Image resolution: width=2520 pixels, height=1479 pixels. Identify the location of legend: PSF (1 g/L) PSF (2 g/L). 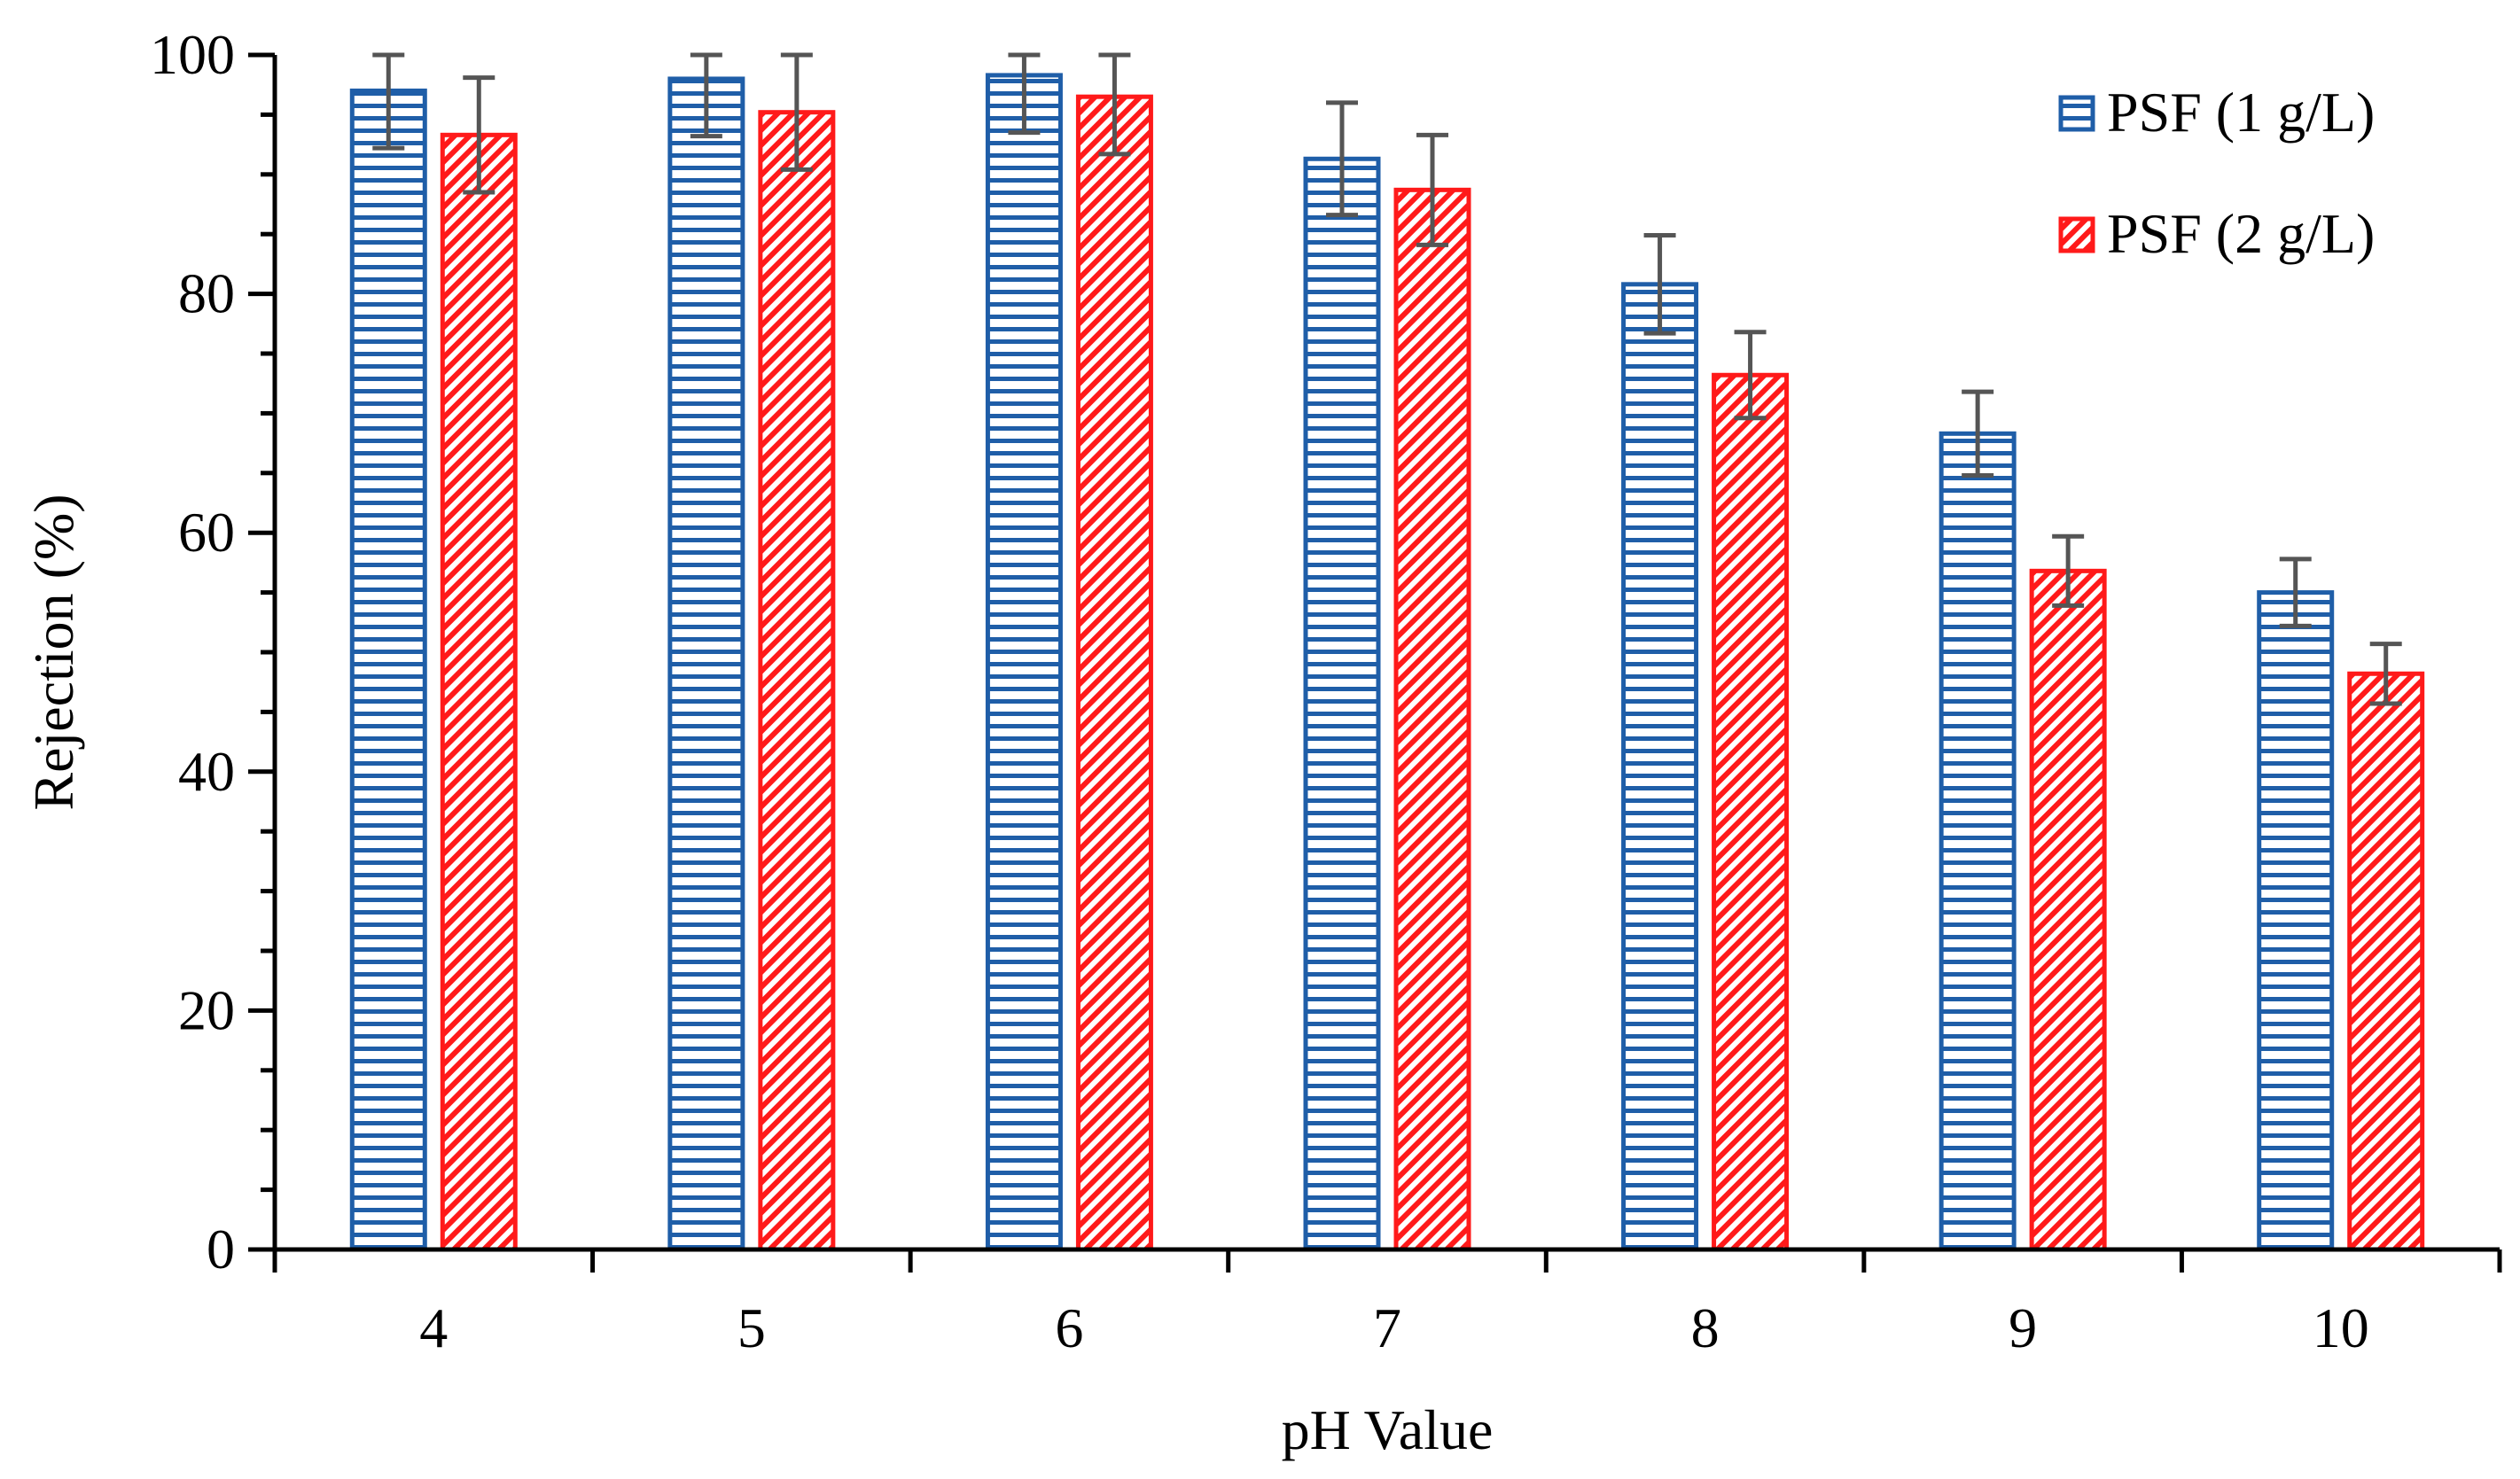
(2216, 173).